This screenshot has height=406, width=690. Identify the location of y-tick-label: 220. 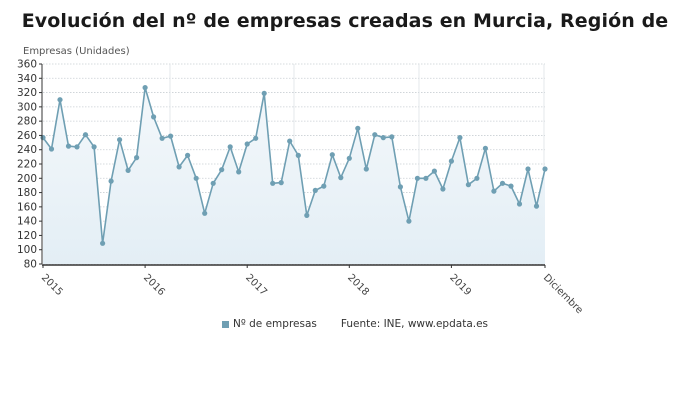
(27, 165).